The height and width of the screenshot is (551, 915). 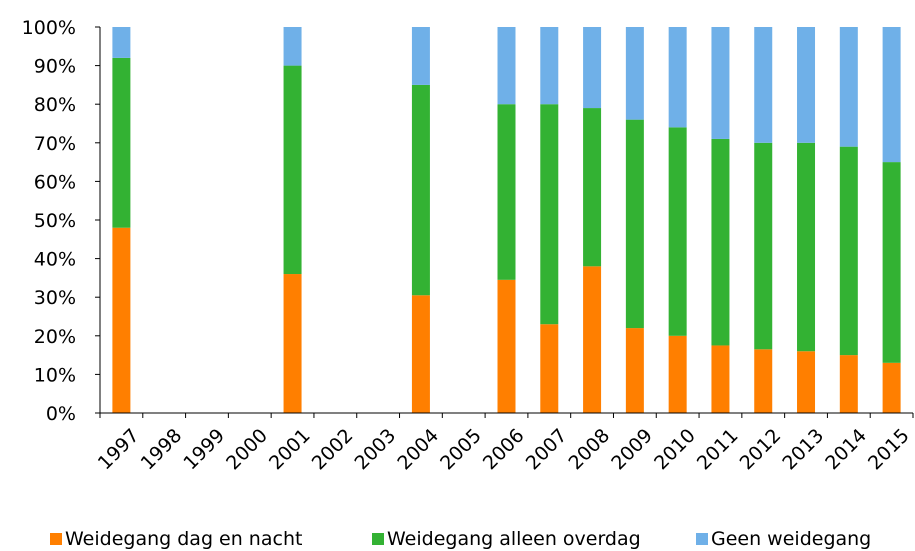 I want to click on legend-item: Weidegang alleen overdag, so click(x=506, y=539).